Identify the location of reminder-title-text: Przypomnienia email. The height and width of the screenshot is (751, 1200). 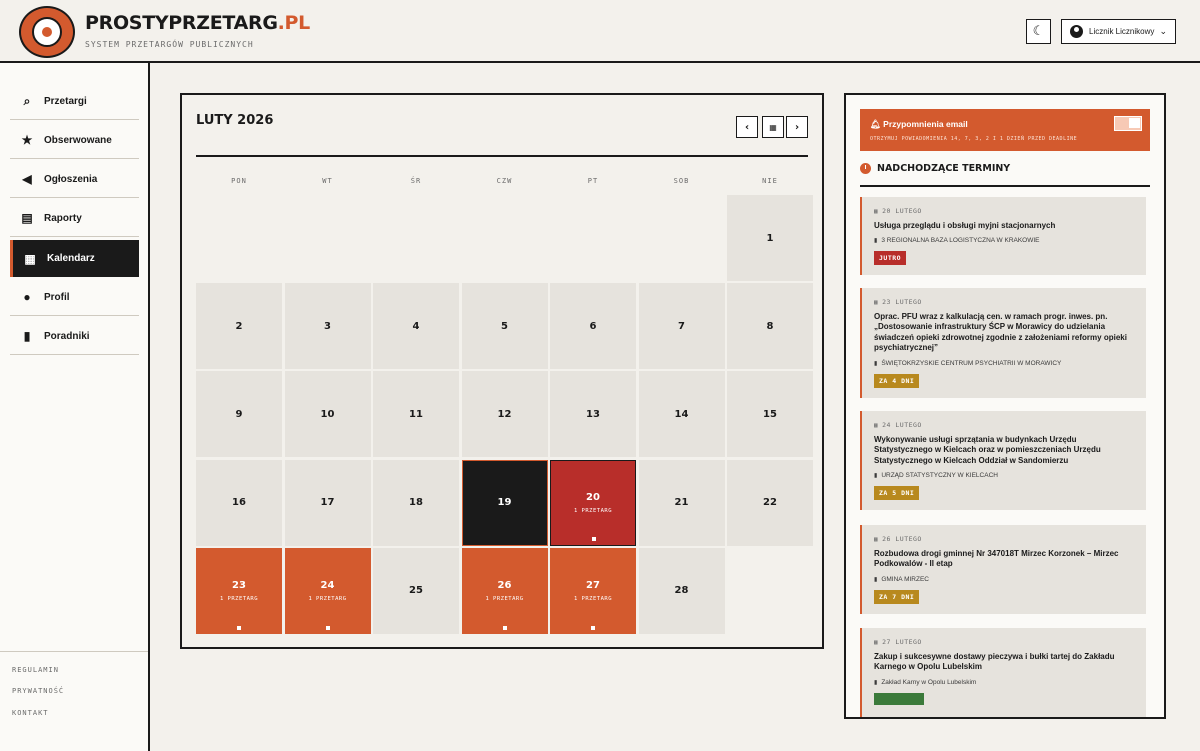
(925, 124).